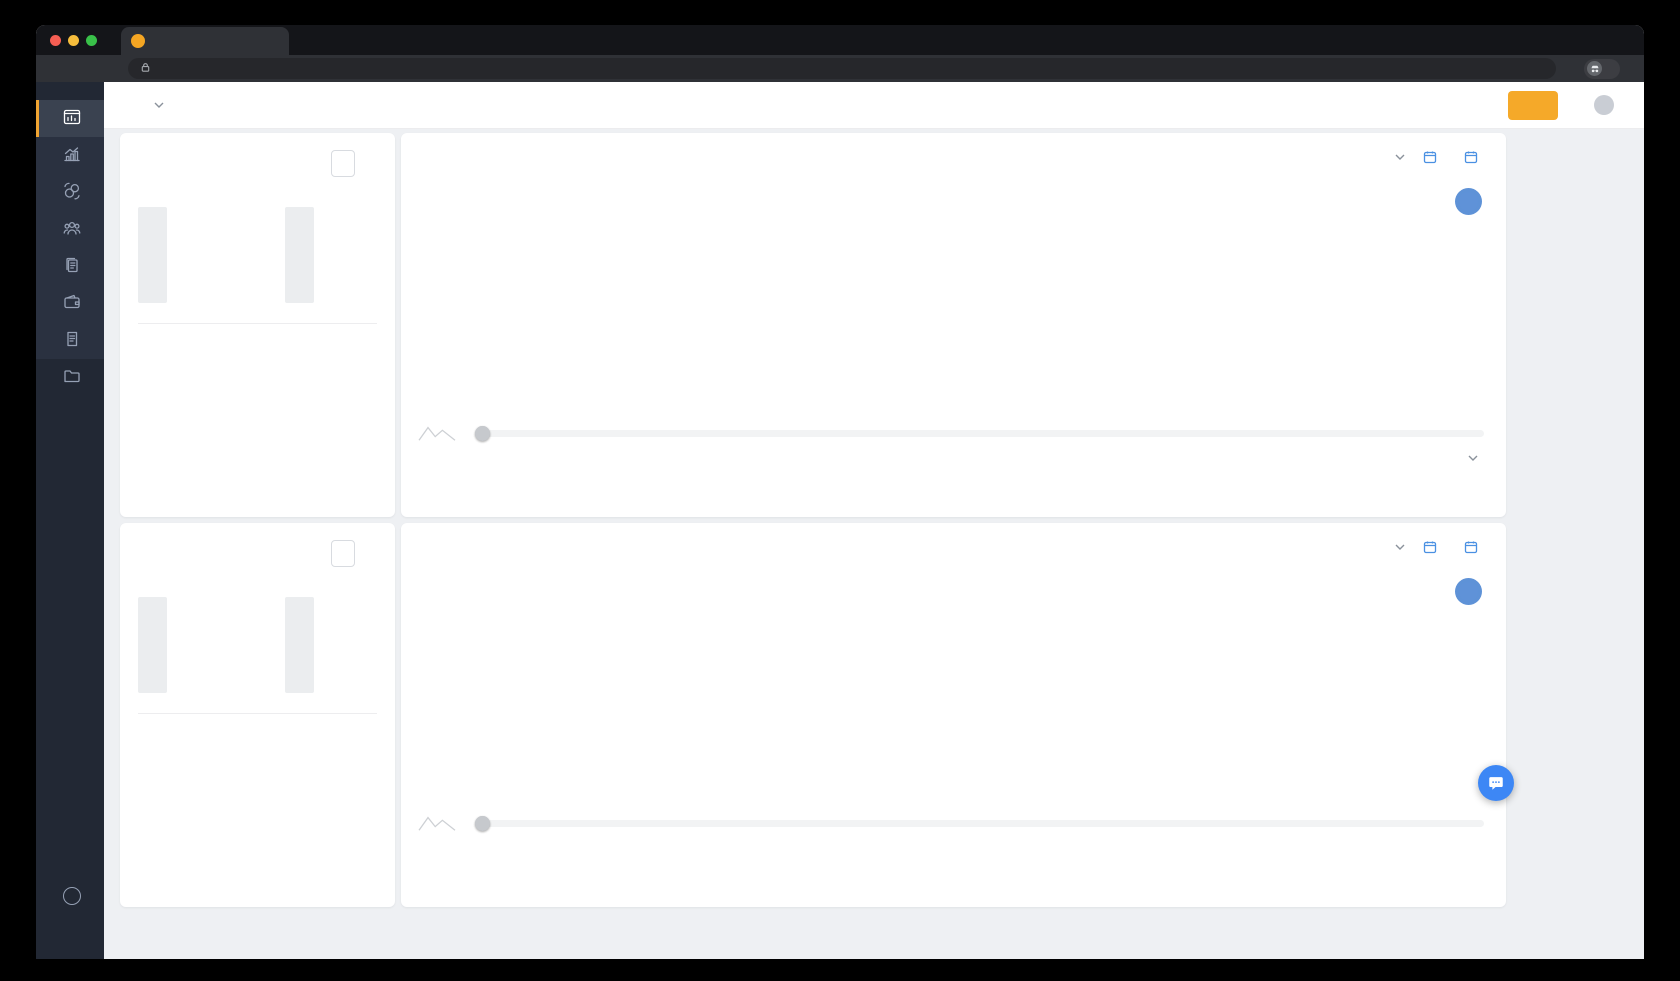  I want to click on view-dropdown, so click(156, 105).